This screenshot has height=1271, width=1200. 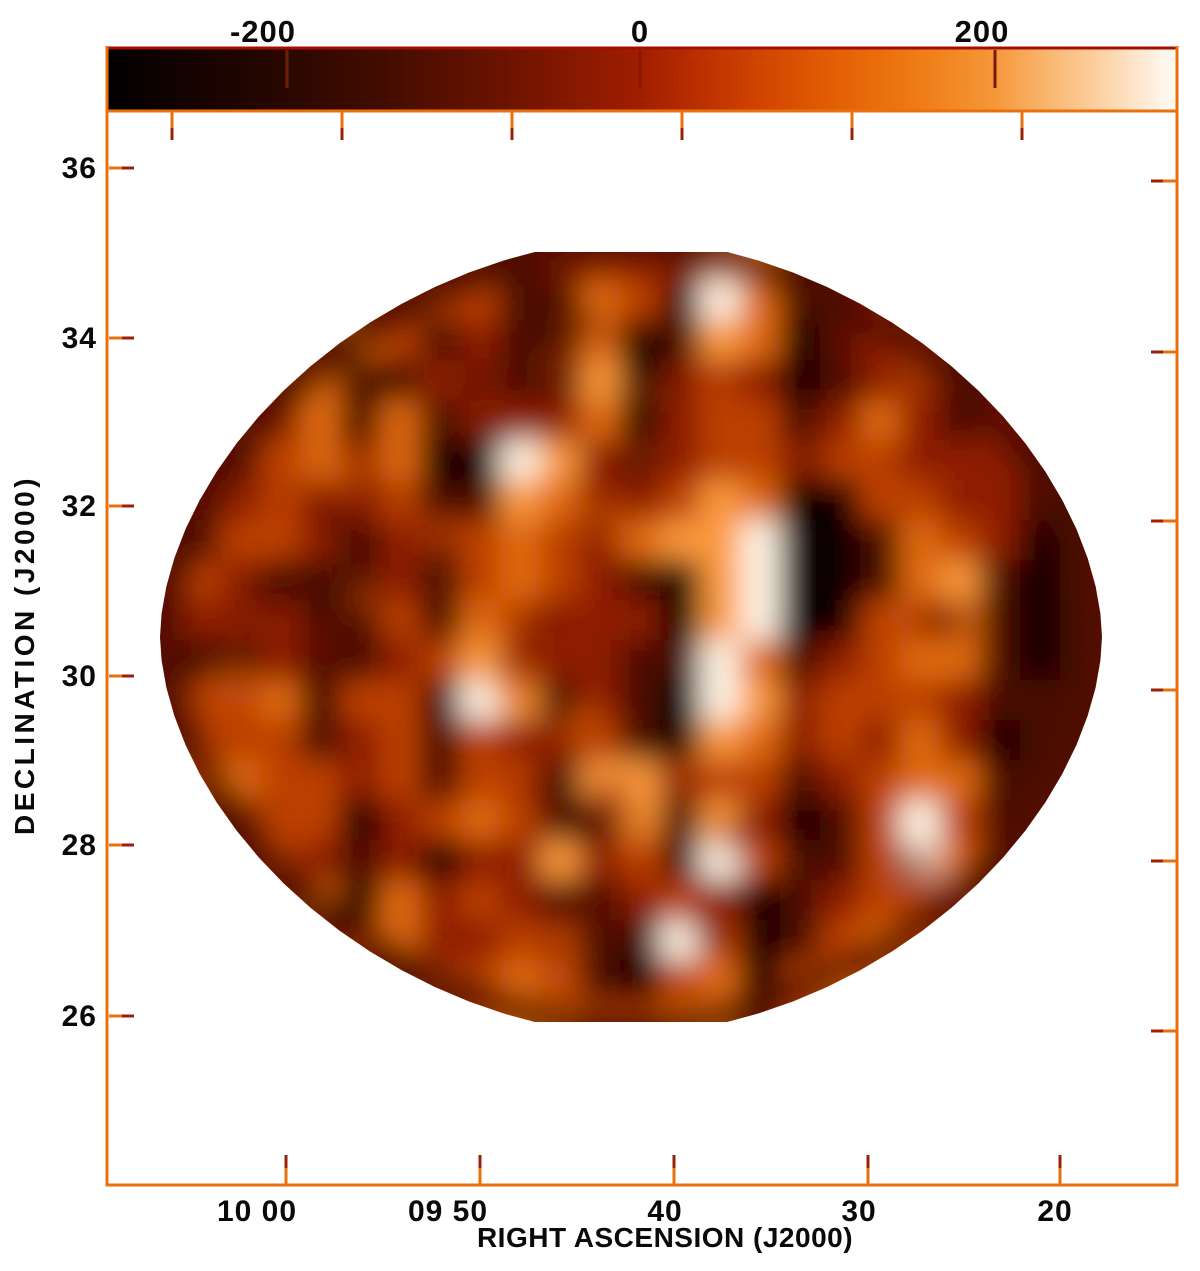 I want to click on svg-text: -200, so click(x=263, y=31).